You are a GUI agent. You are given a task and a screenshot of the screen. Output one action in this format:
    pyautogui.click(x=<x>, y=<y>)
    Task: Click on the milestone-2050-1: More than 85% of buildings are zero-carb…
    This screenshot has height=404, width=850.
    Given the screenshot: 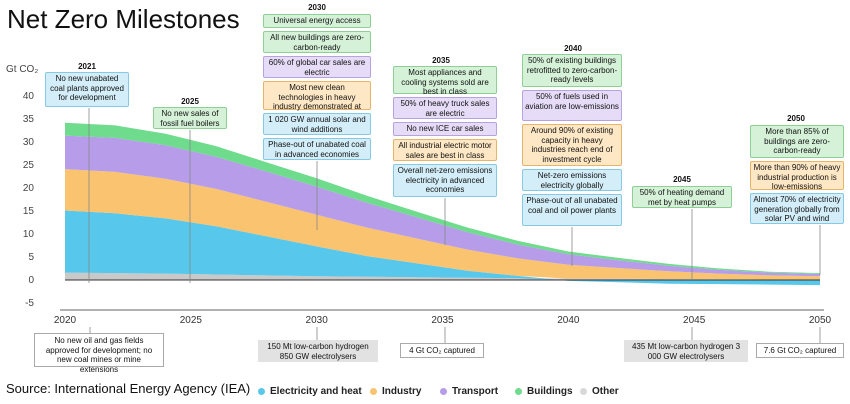 What is the action you would take?
    pyautogui.click(x=797, y=141)
    